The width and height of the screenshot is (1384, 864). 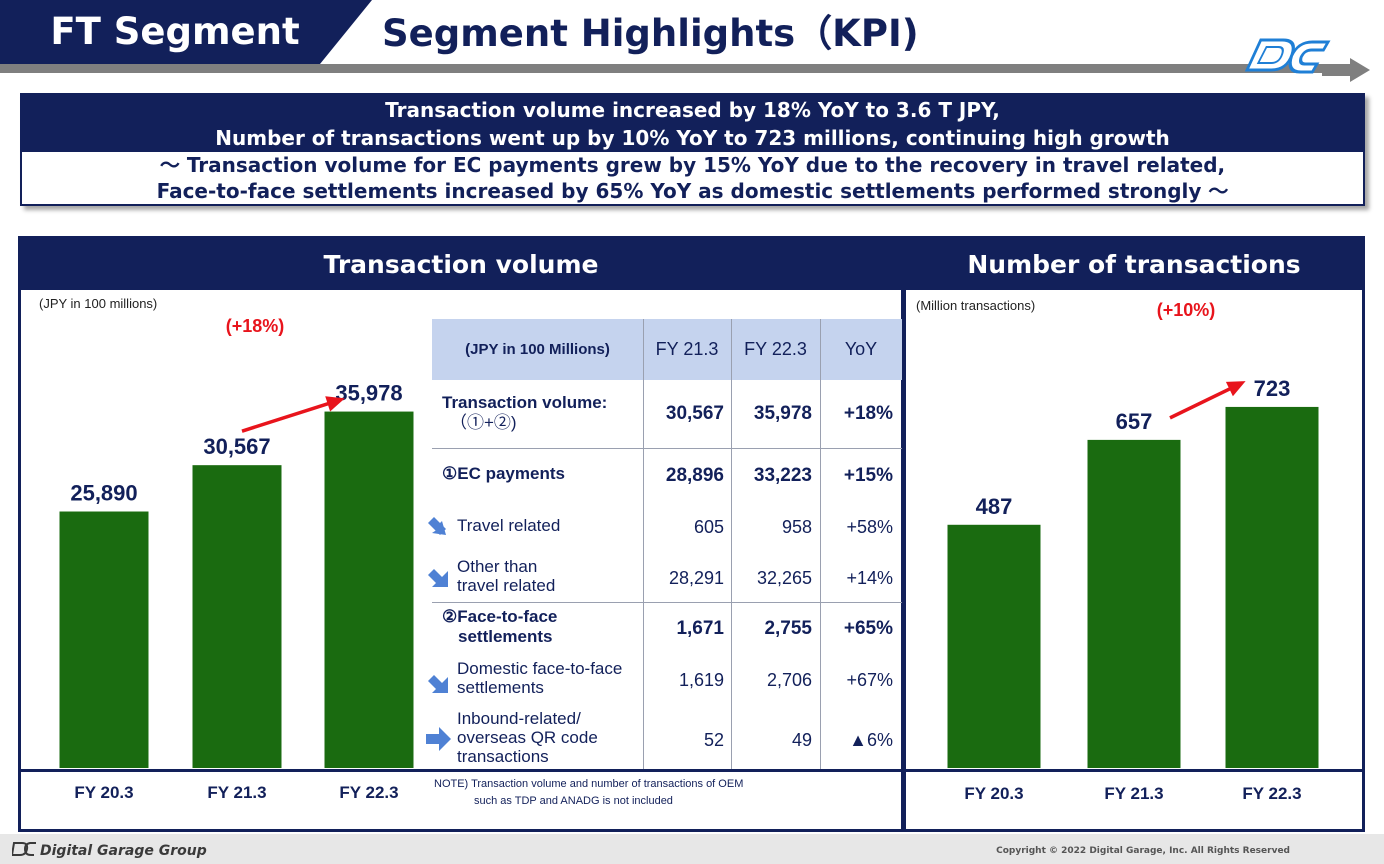 What do you see at coordinates (483, 422) in the screenshot?
I see `total-label-line2: （①+②)` at bounding box center [483, 422].